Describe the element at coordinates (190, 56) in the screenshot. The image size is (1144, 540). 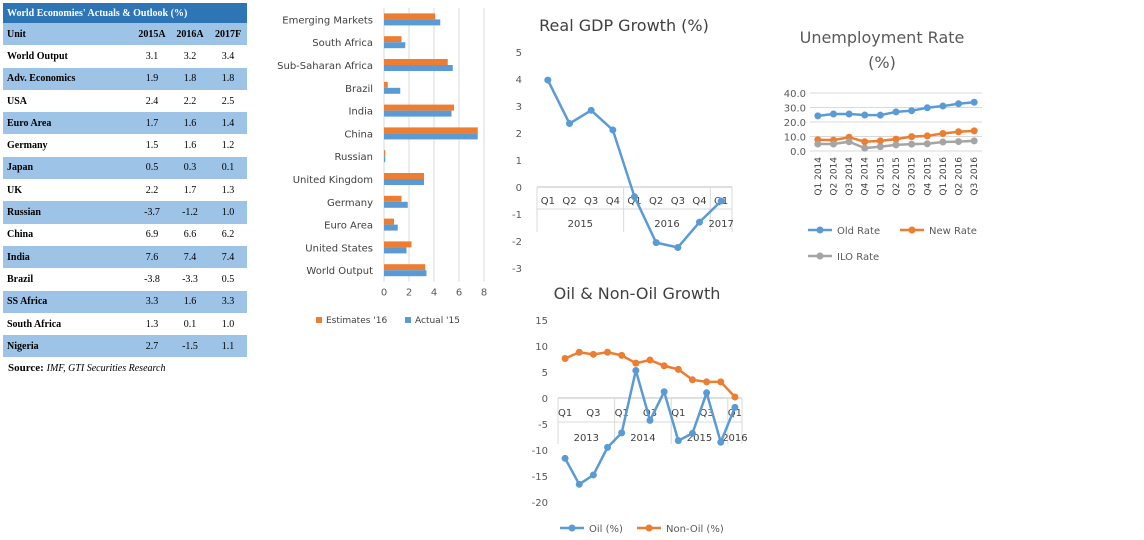
I see `row-value: 3.2` at that location.